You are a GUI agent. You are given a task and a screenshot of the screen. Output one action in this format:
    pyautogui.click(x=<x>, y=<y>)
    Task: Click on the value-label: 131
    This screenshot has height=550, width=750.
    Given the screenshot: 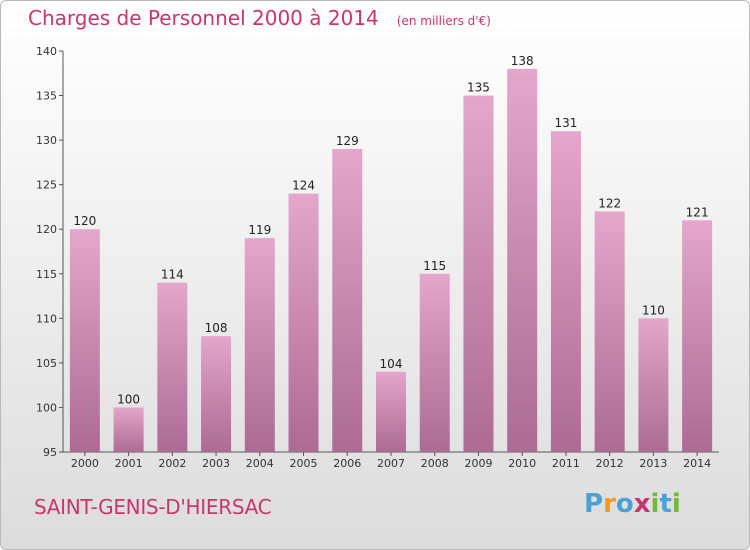 What is the action you would take?
    pyautogui.click(x=565, y=123)
    